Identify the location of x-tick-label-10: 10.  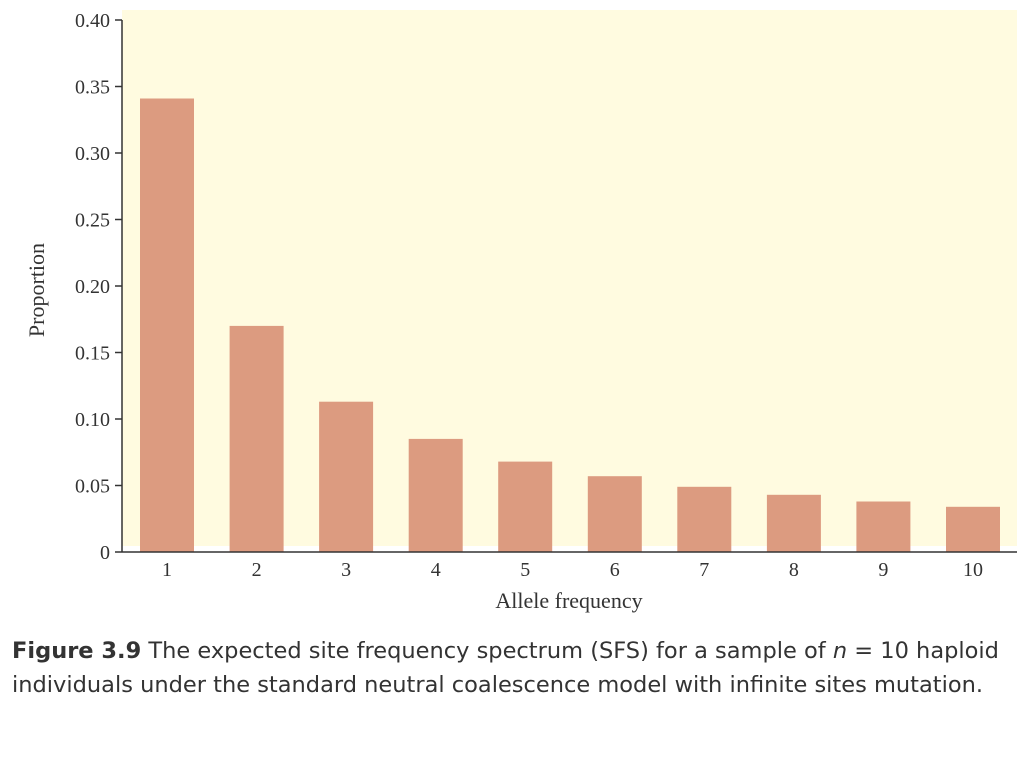
(973, 570).